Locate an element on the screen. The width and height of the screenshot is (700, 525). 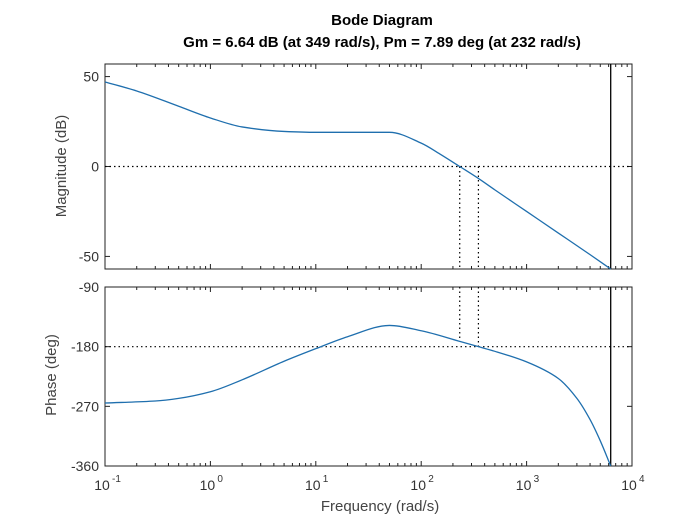
magnitude-y-tick-label: 50 is located at coordinates (91, 77).